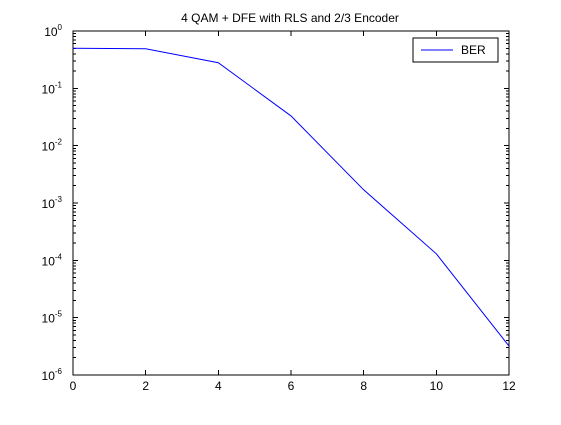  I want to click on y-tick-label: 10⁻², so click(52, 146).